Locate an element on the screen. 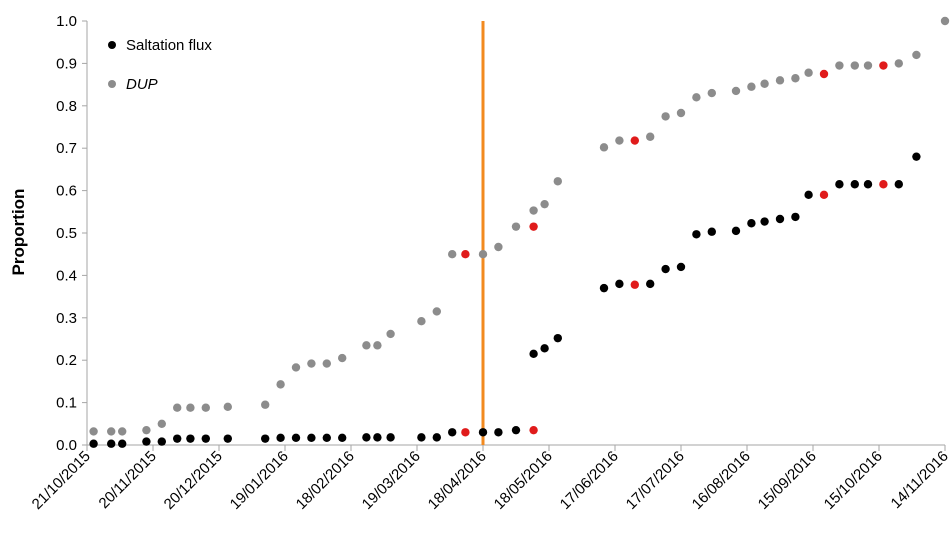 The width and height of the screenshot is (950, 545). x-tick-label: 18/05/2016 is located at coordinates (523, 480).